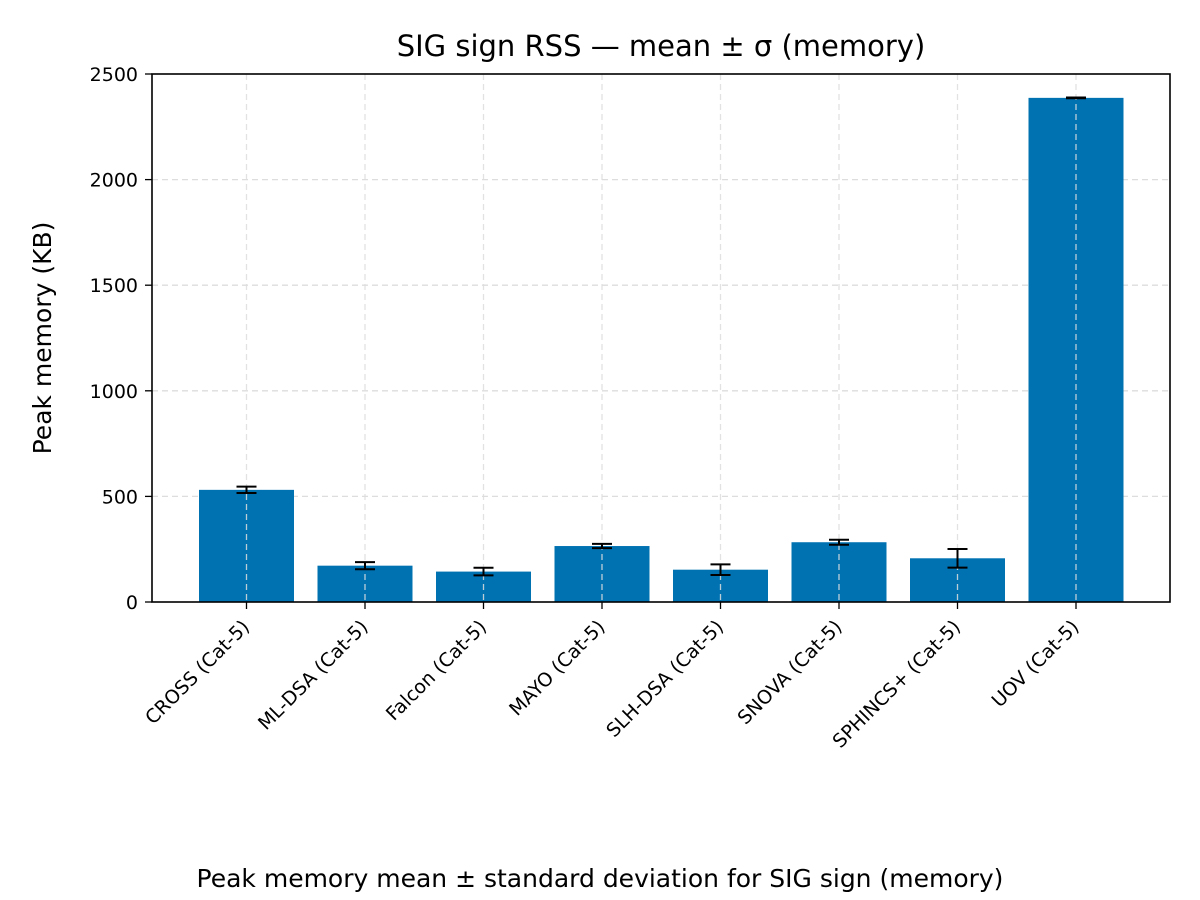 The height and width of the screenshot is (900, 1200). Describe the element at coordinates (114, 181) in the screenshot. I see `y-tick-label: 2000` at that location.